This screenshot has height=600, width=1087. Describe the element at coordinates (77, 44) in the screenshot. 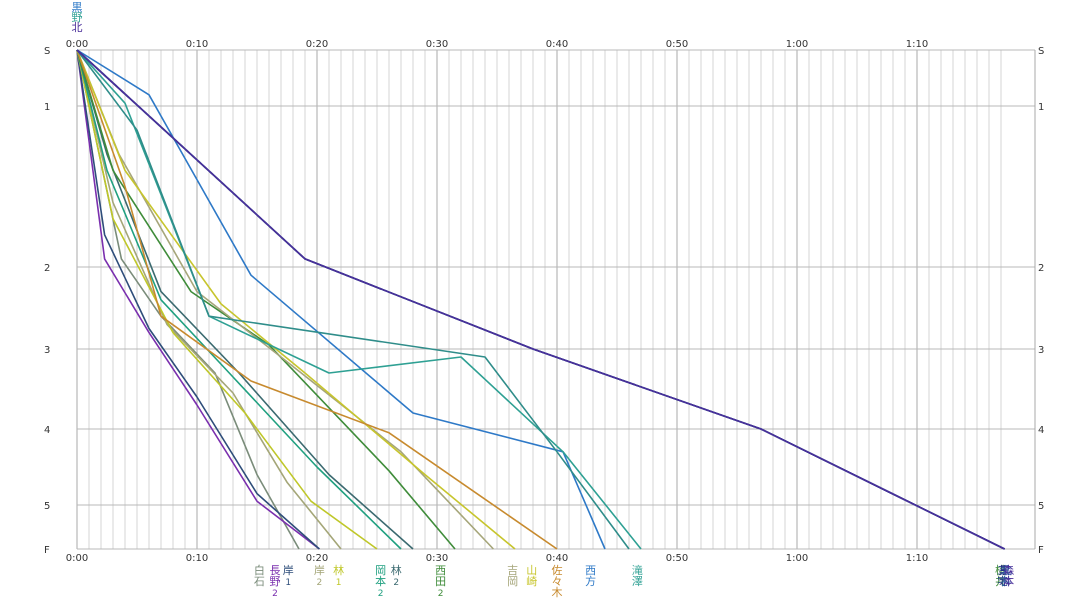

I see `x-tick-label-top: 0:00` at that location.